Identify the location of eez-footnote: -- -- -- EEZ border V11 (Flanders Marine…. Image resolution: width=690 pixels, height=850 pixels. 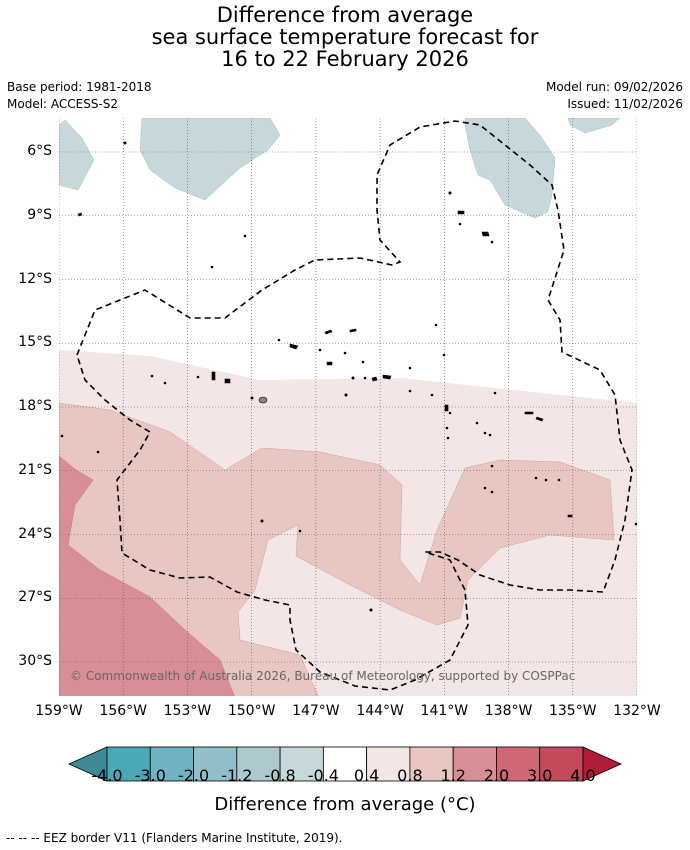
(174, 838).